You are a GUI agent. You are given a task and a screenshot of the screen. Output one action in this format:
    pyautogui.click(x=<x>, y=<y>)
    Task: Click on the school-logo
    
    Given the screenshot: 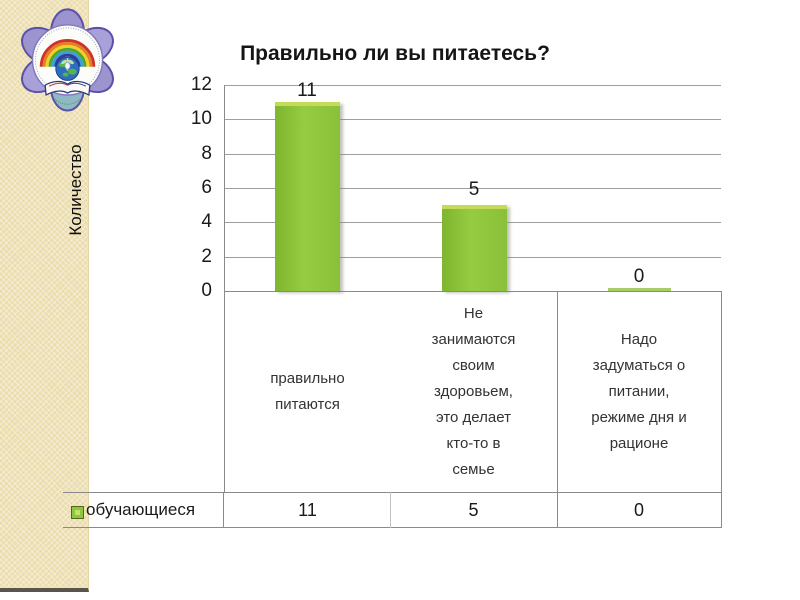 What is the action you would take?
    pyautogui.click(x=67, y=60)
    